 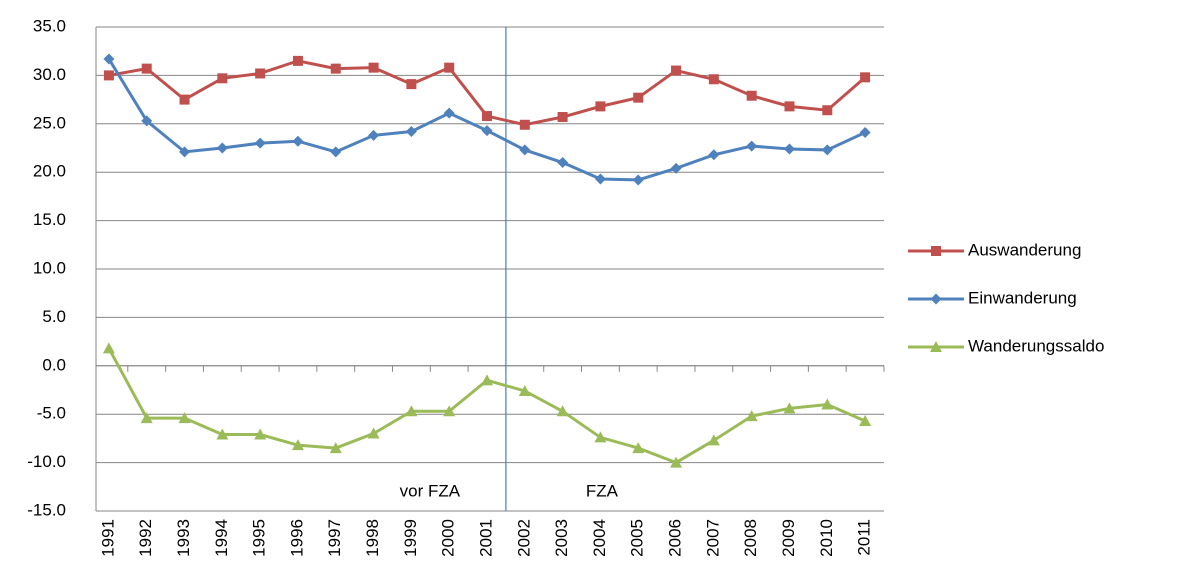 What do you see at coordinates (410, 538) in the screenshot?
I see `x-tick-label: 1999` at bounding box center [410, 538].